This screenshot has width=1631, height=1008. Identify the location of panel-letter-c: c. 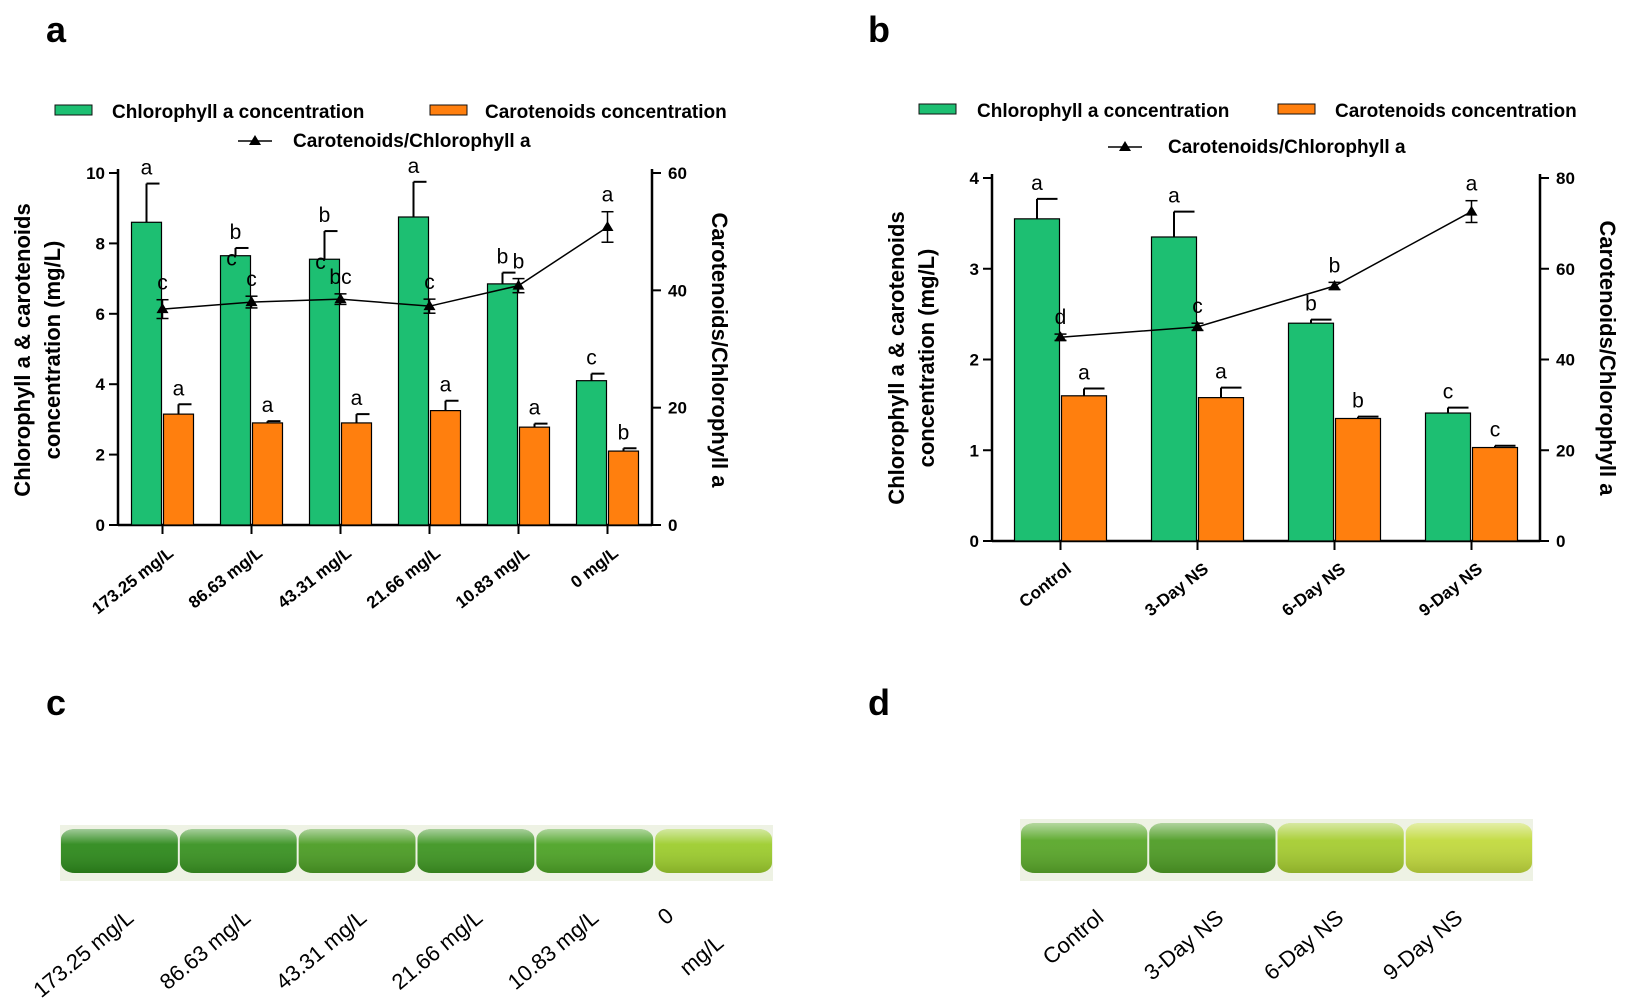
(56, 702).